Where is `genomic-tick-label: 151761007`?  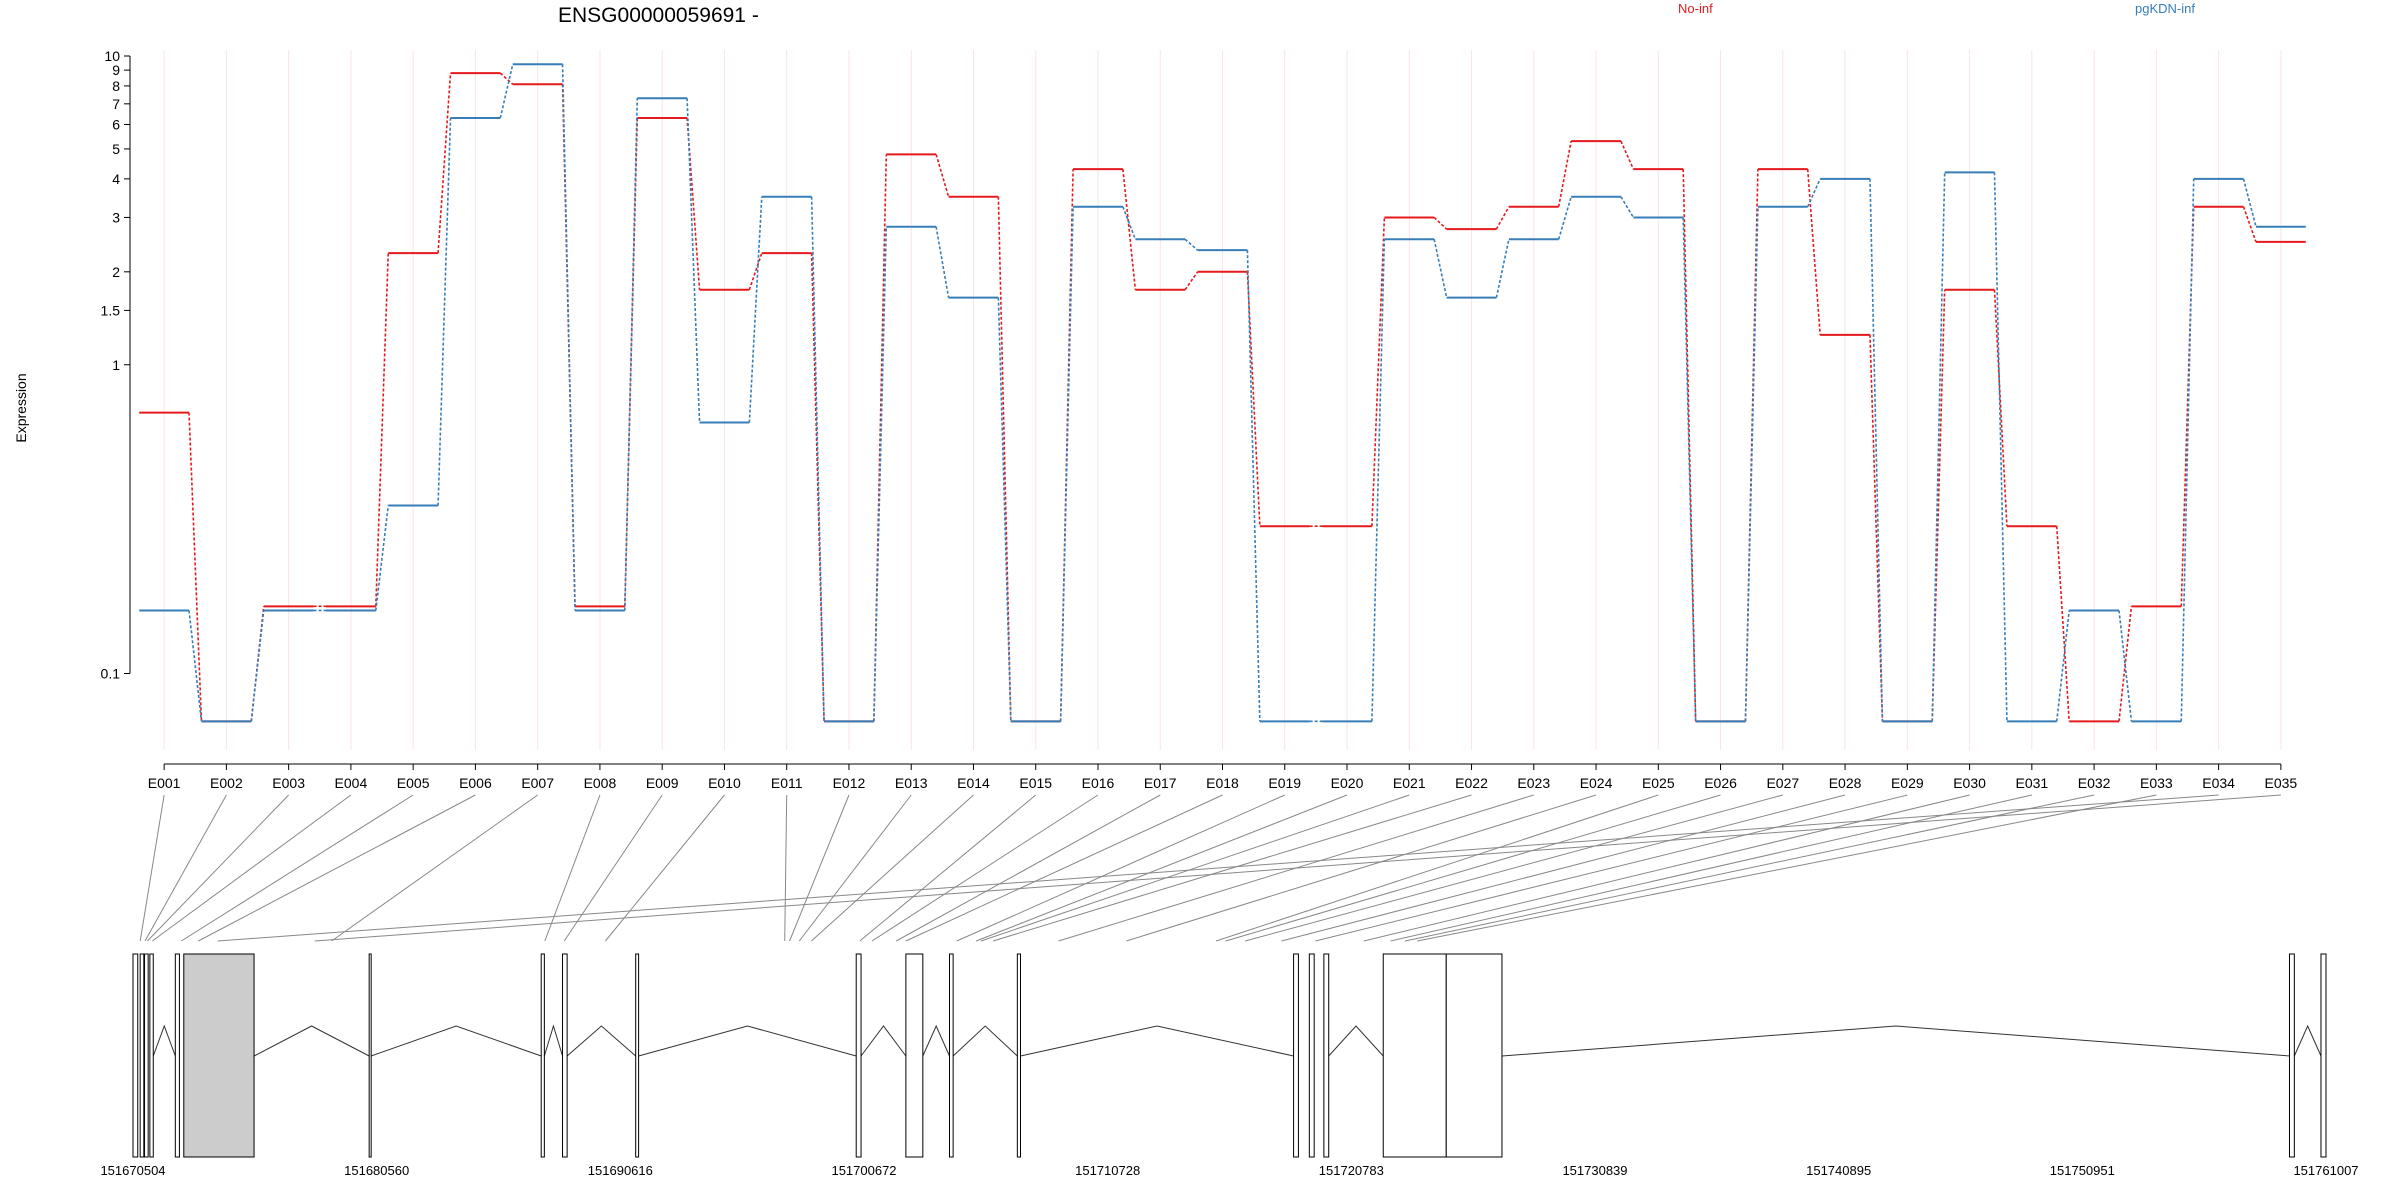 genomic-tick-label: 151761007 is located at coordinates (2325, 1170).